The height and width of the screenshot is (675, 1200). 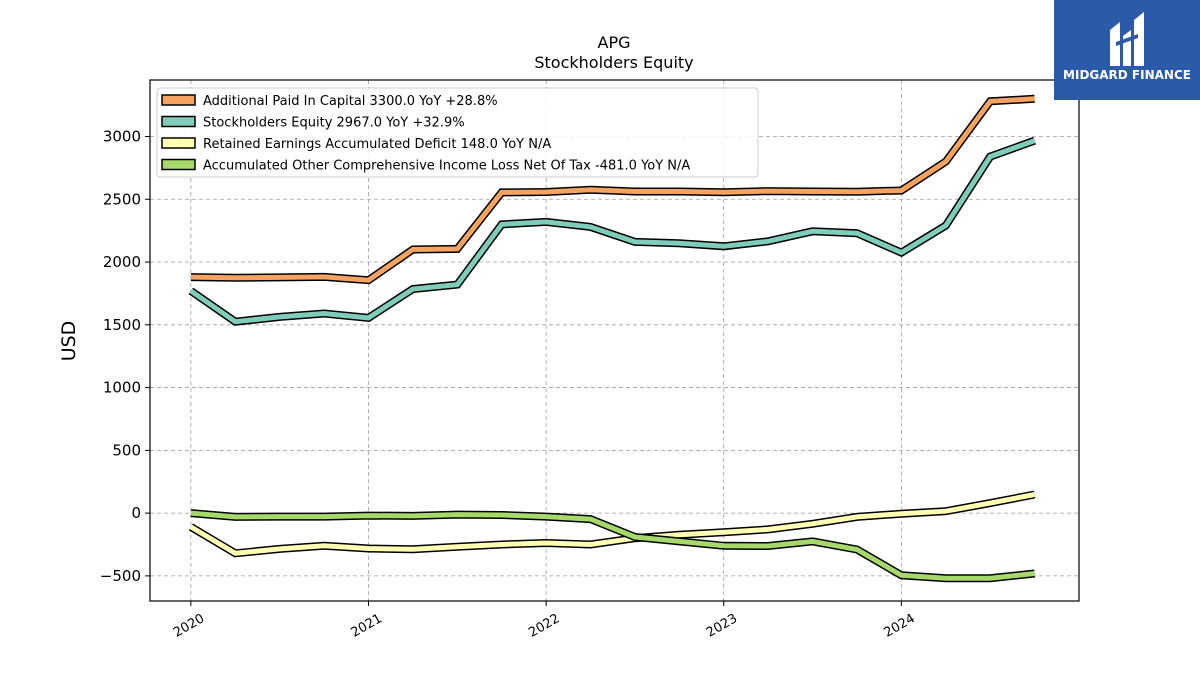 I want to click on legend-box, so click(x=457, y=132).